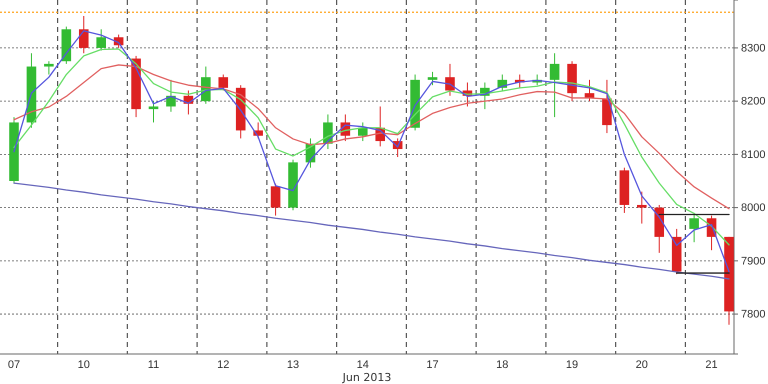  Describe the element at coordinates (753, 154) in the screenshot. I see `y-tick-label: 8100` at that location.